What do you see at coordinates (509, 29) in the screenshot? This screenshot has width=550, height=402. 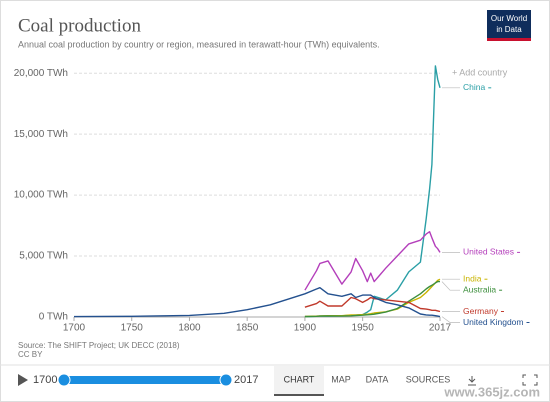 I see `logo-text: in Data` at bounding box center [509, 29].